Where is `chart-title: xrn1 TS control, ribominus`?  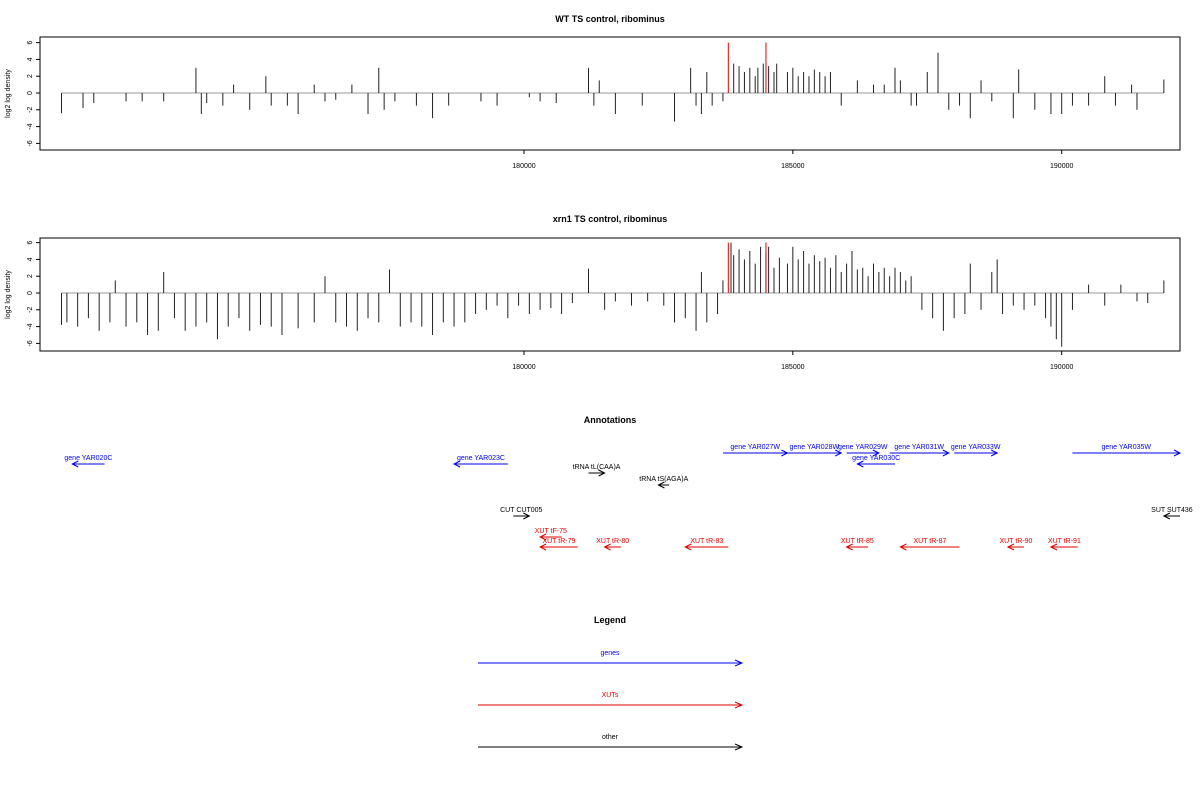 chart-title: xrn1 TS control, ribominus is located at coordinates (610, 219).